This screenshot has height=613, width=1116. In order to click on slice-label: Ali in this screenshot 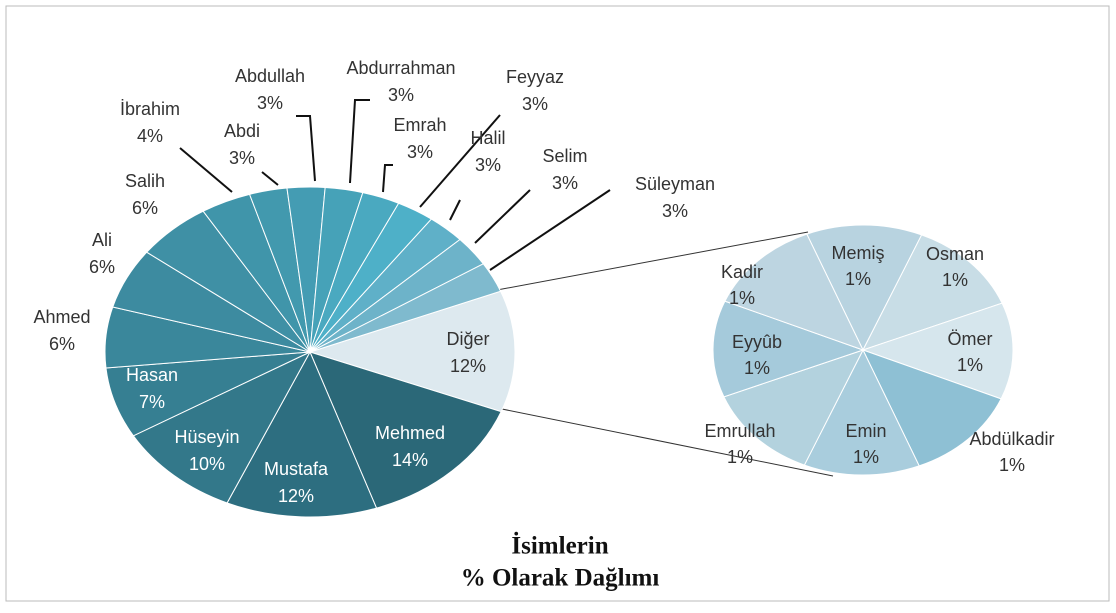, I will do `click(102, 240)`.